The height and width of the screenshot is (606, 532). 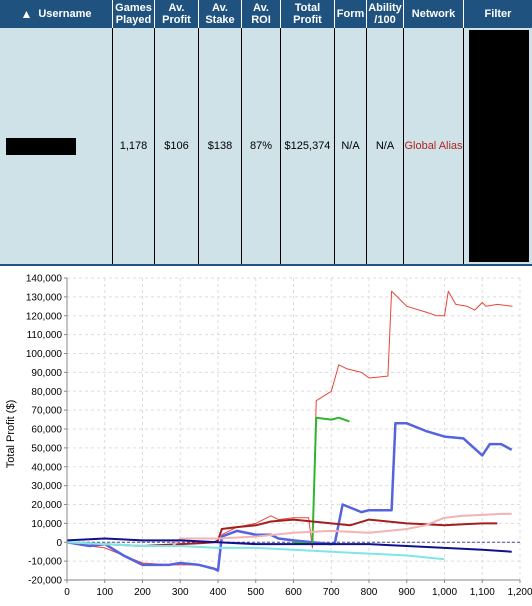 What do you see at coordinates (218, 592) in the screenshot?
I see `x-tick-label: 400` at bounding box center [218, 592].